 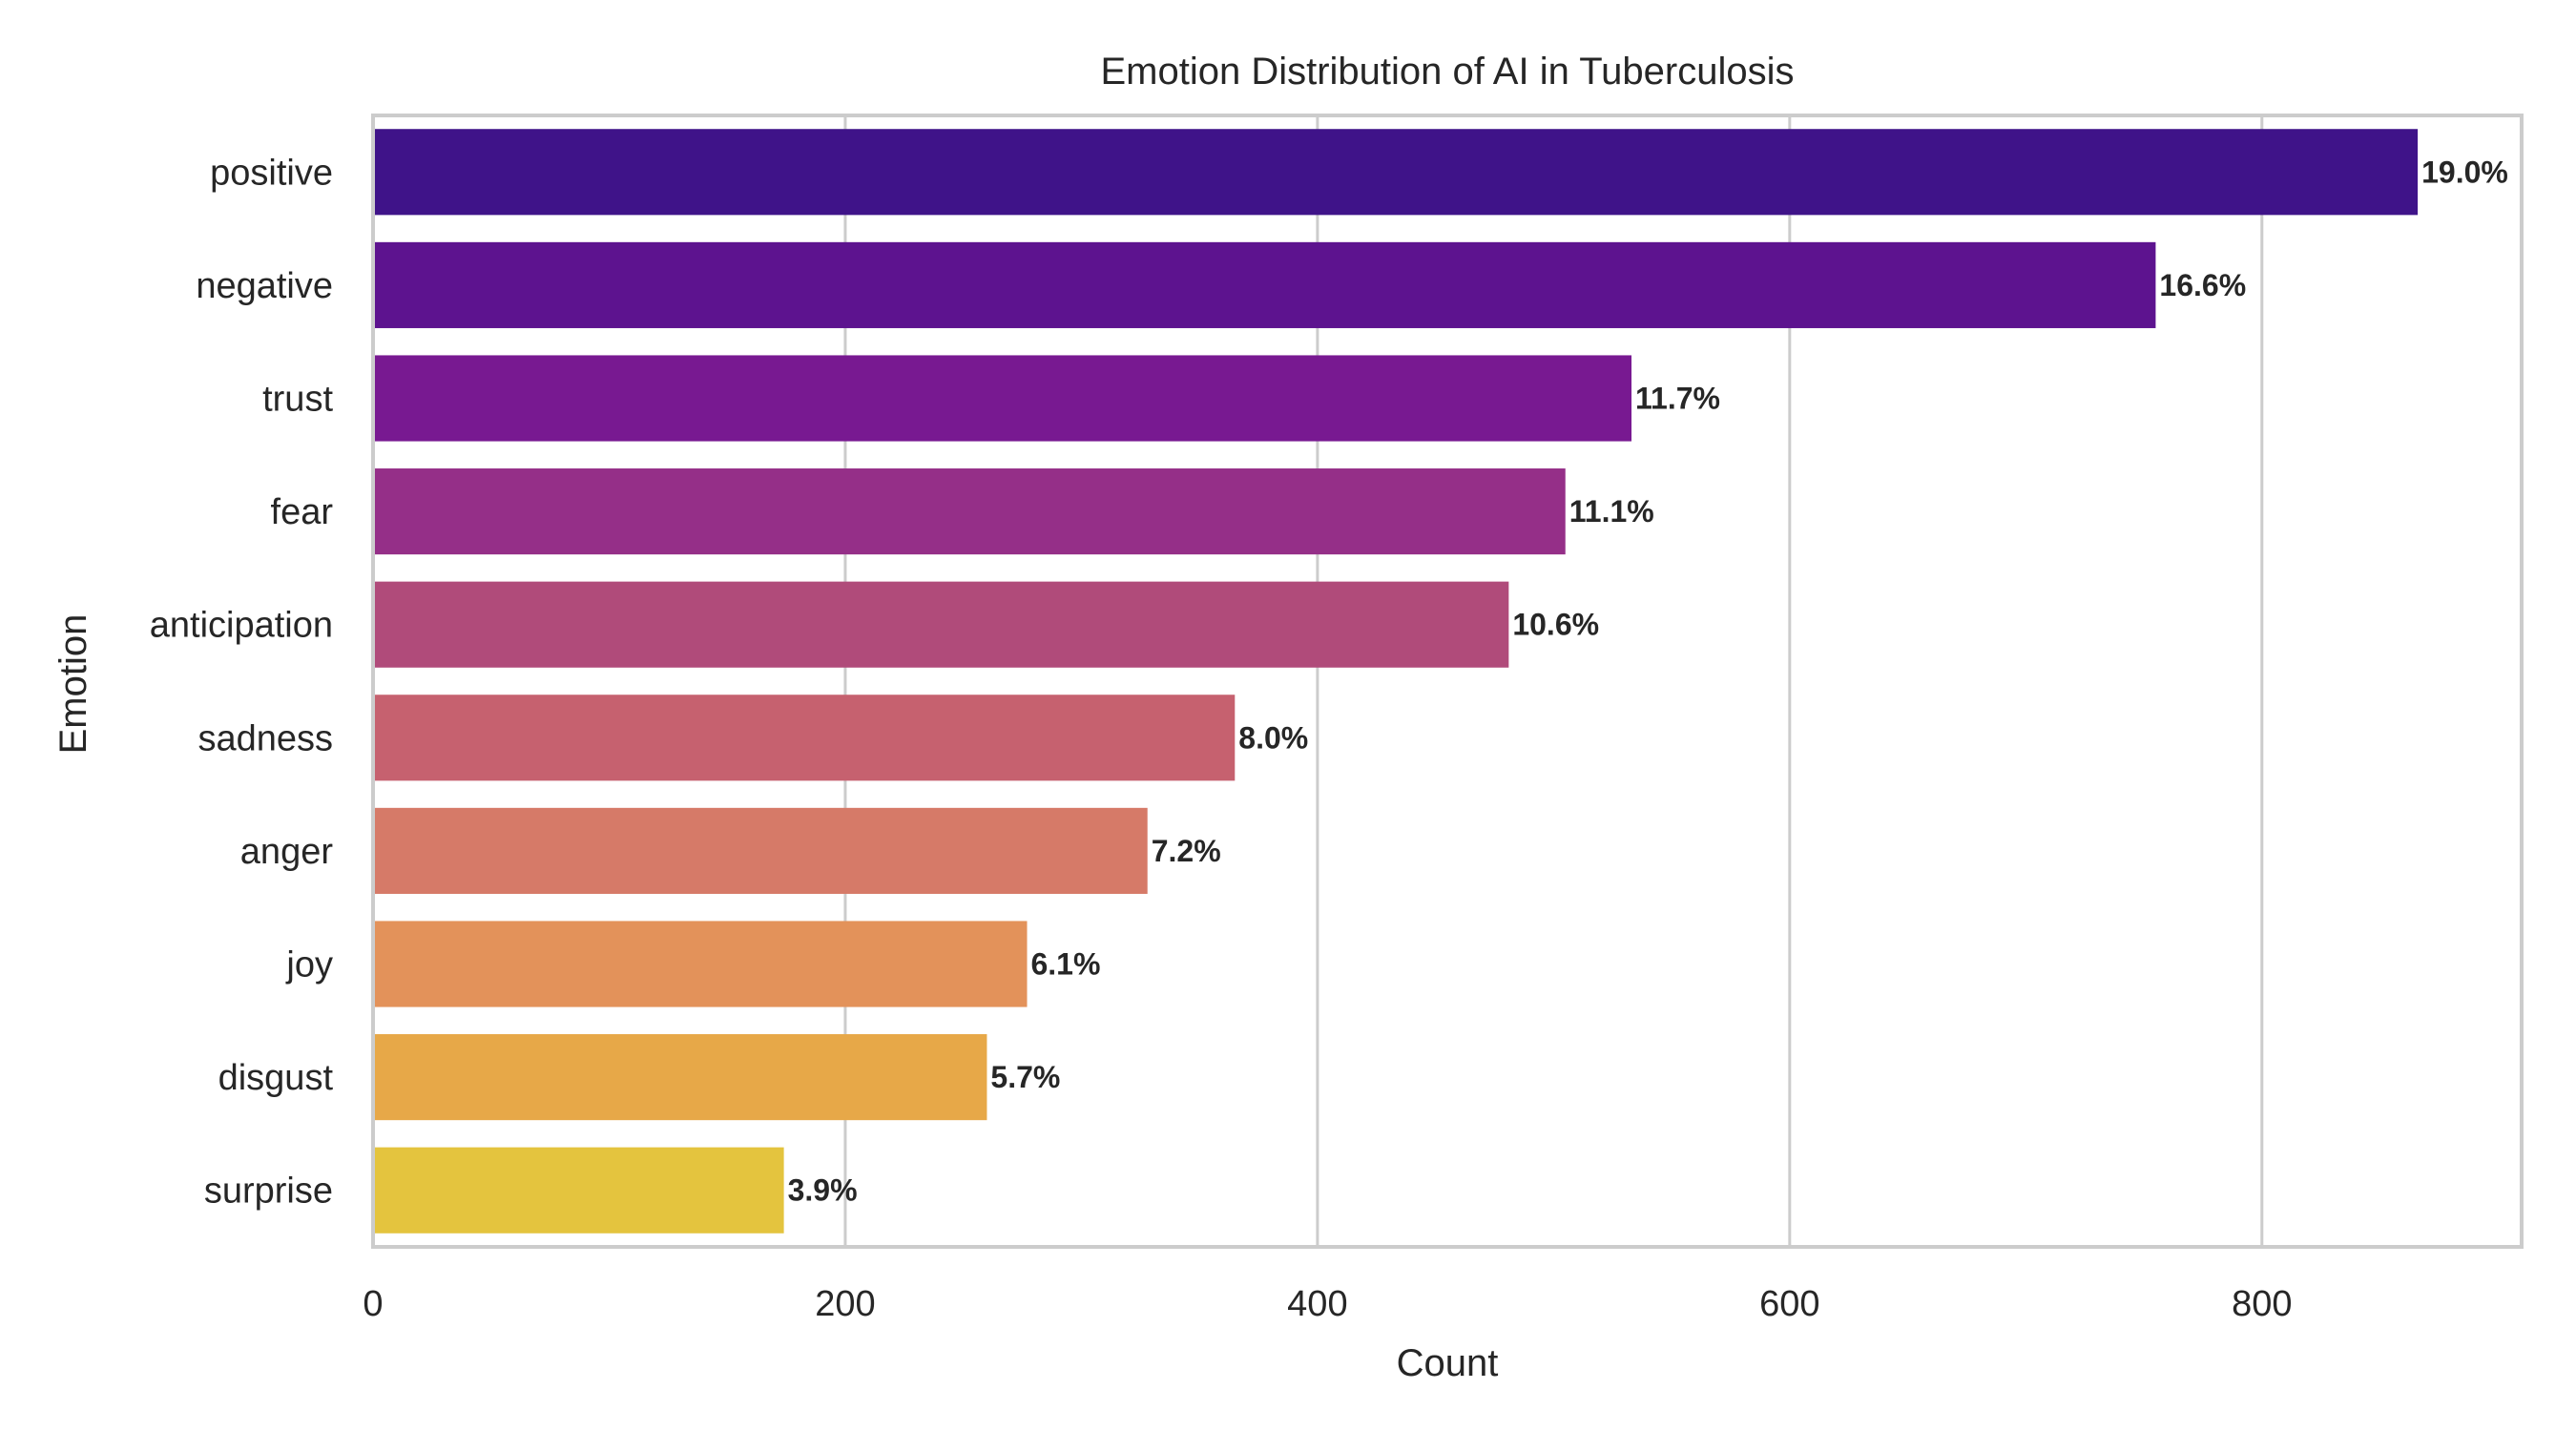 What do you see at coordinates (2464, 172) in the screenshot?
I see `data-label-positive: 19.0%` at bounding box center [2464, 172].